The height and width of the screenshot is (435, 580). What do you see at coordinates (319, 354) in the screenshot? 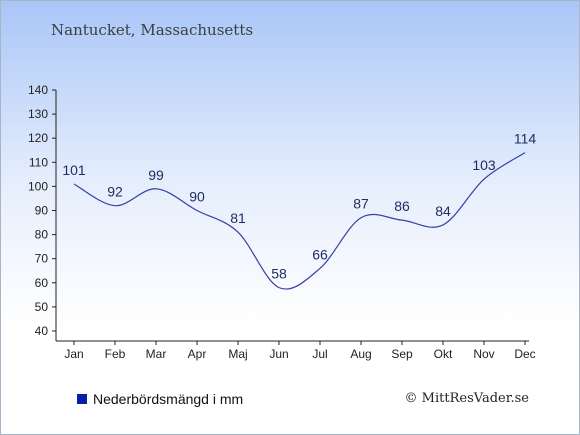
I see `x-tick-label: Jul` at bounding box center [319, 354].